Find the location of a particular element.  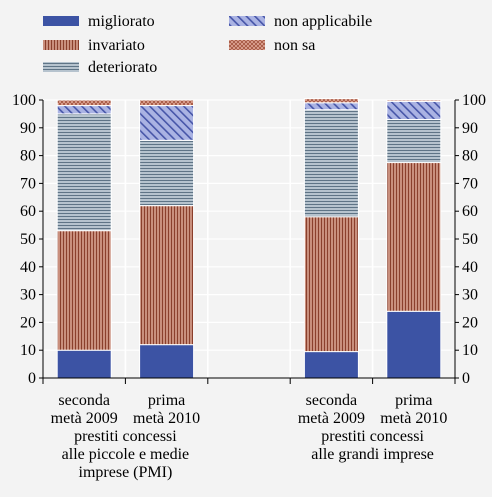

y-tick-label-right: 90 is located at coordinates (470, 128).